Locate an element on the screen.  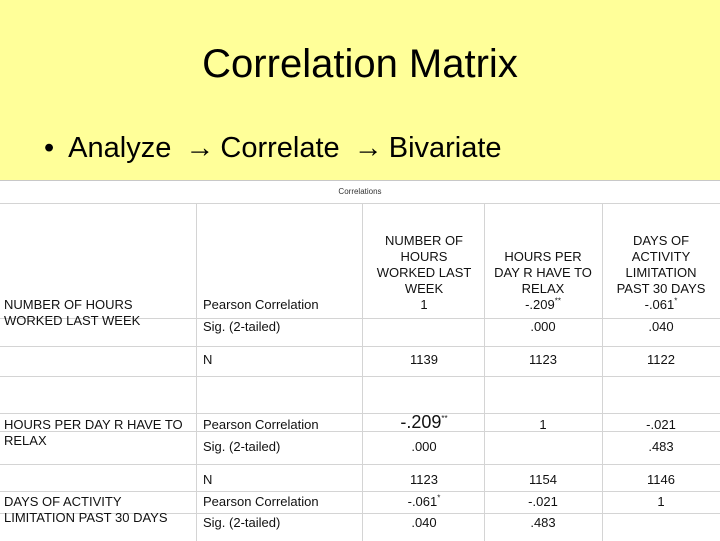
bullet-menu-path: • Analyze → Correlate → Bivariate is located at coordinates (273, 148).